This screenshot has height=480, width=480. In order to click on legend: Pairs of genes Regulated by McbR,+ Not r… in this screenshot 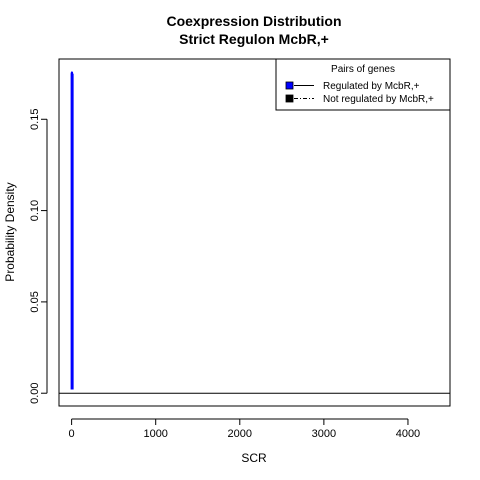, I will do `click(363, 84)`.